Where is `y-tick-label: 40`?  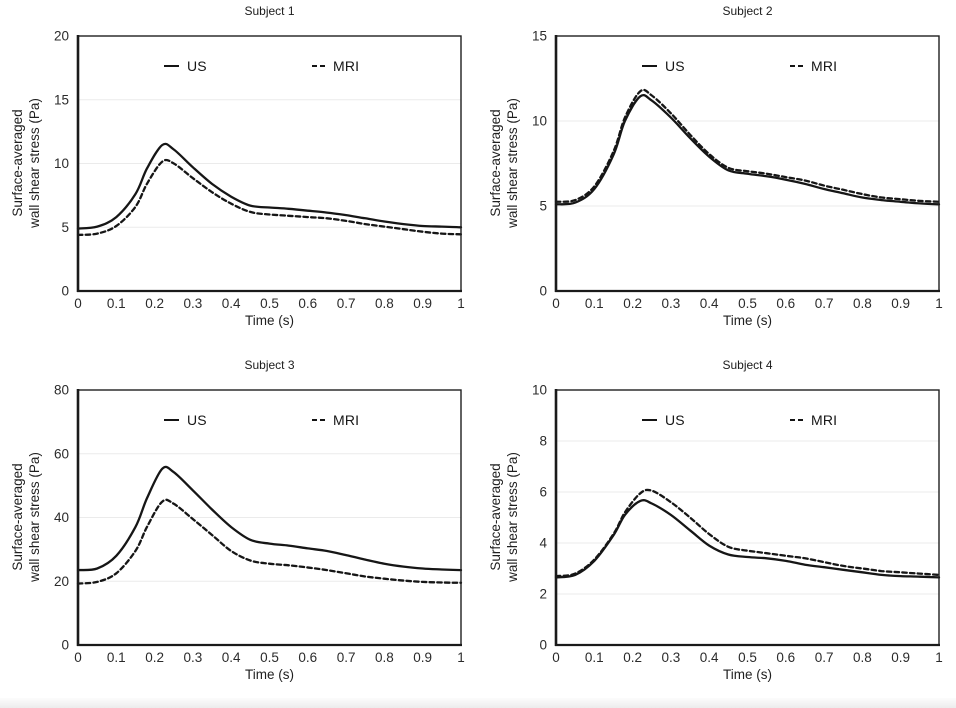 y-tick-label: 40 is located at coordinates (61, 517).